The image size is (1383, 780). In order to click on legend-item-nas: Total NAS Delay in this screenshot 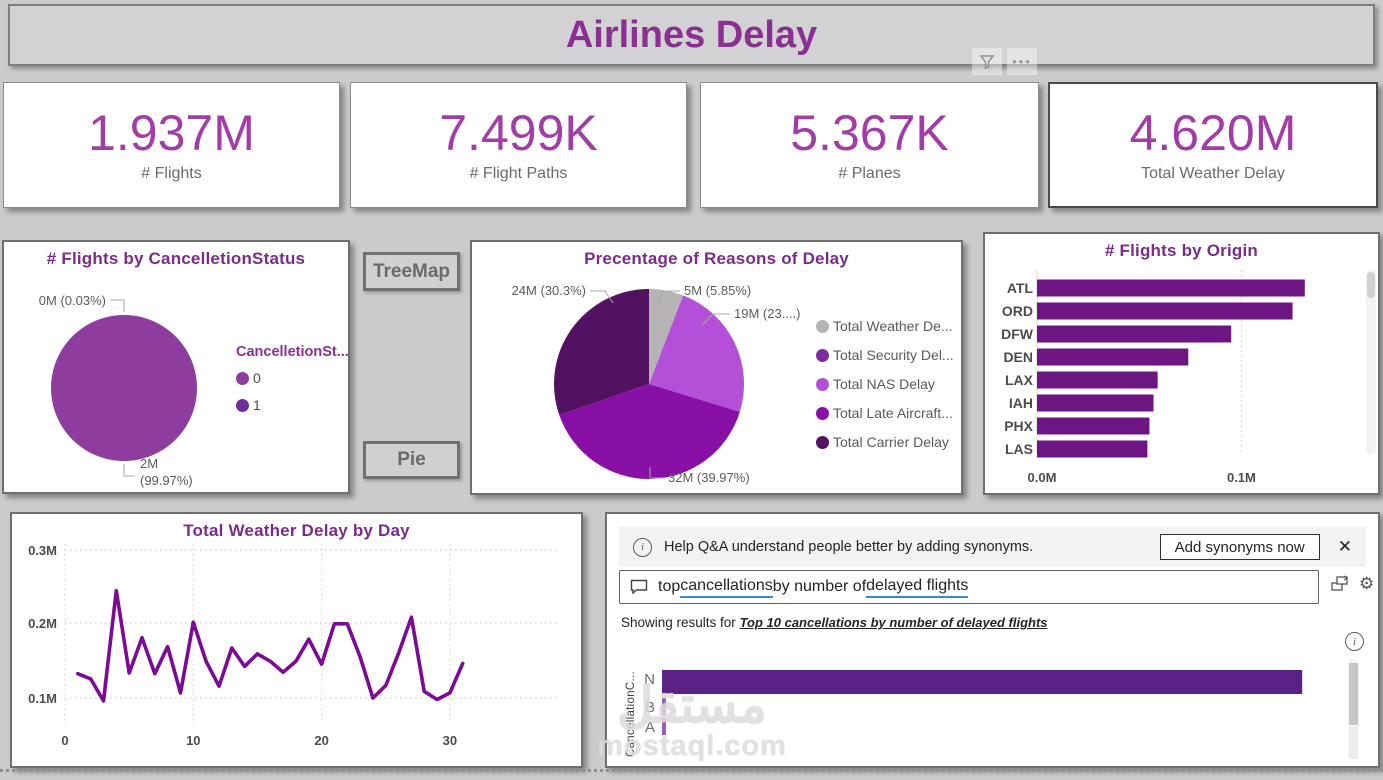, I will do `click(885, 384)`.